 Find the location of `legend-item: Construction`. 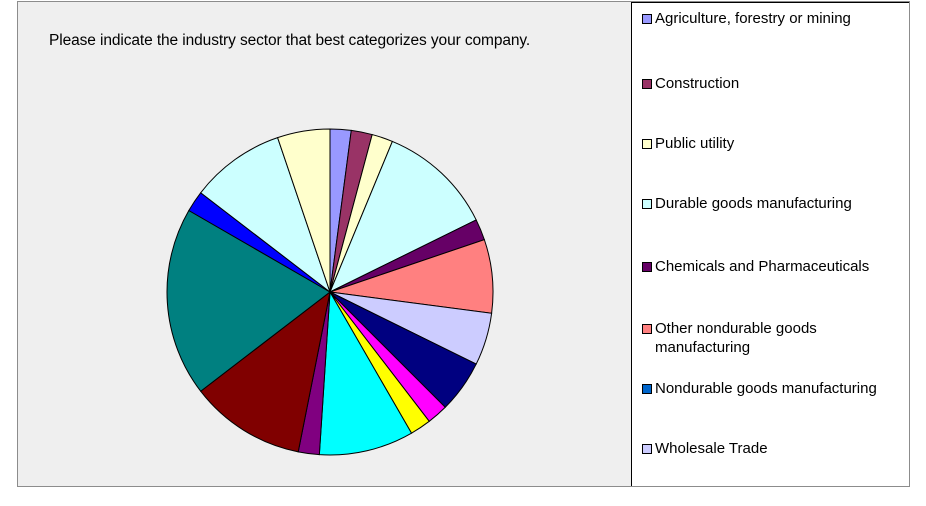

legend-item: Construction is located at coordinates (773, 83).